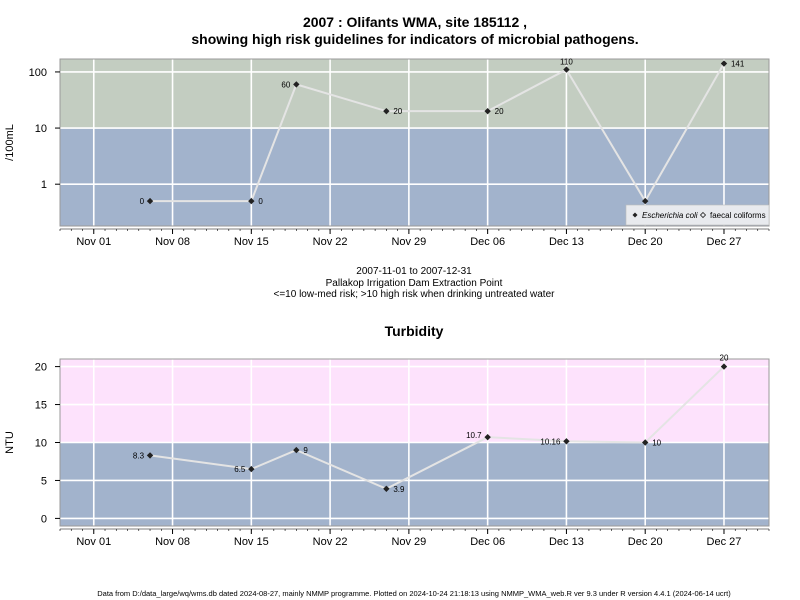 The image size is (800, 600). I want to click on legend-label-ecoli: Escherichia coli, so click(670, 215).